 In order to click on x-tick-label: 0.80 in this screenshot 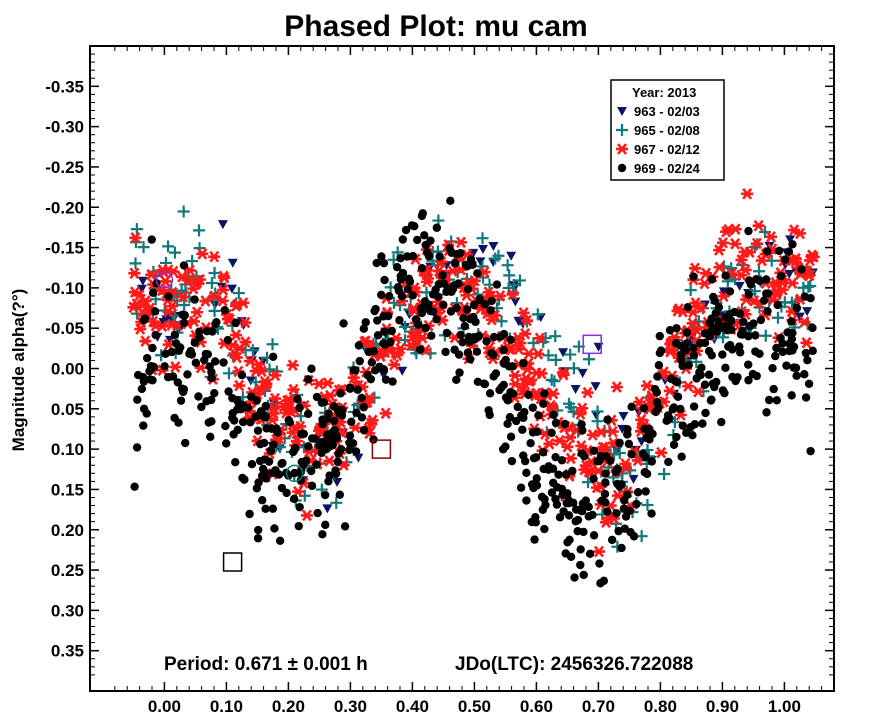, I will do `click(660, 706)`.